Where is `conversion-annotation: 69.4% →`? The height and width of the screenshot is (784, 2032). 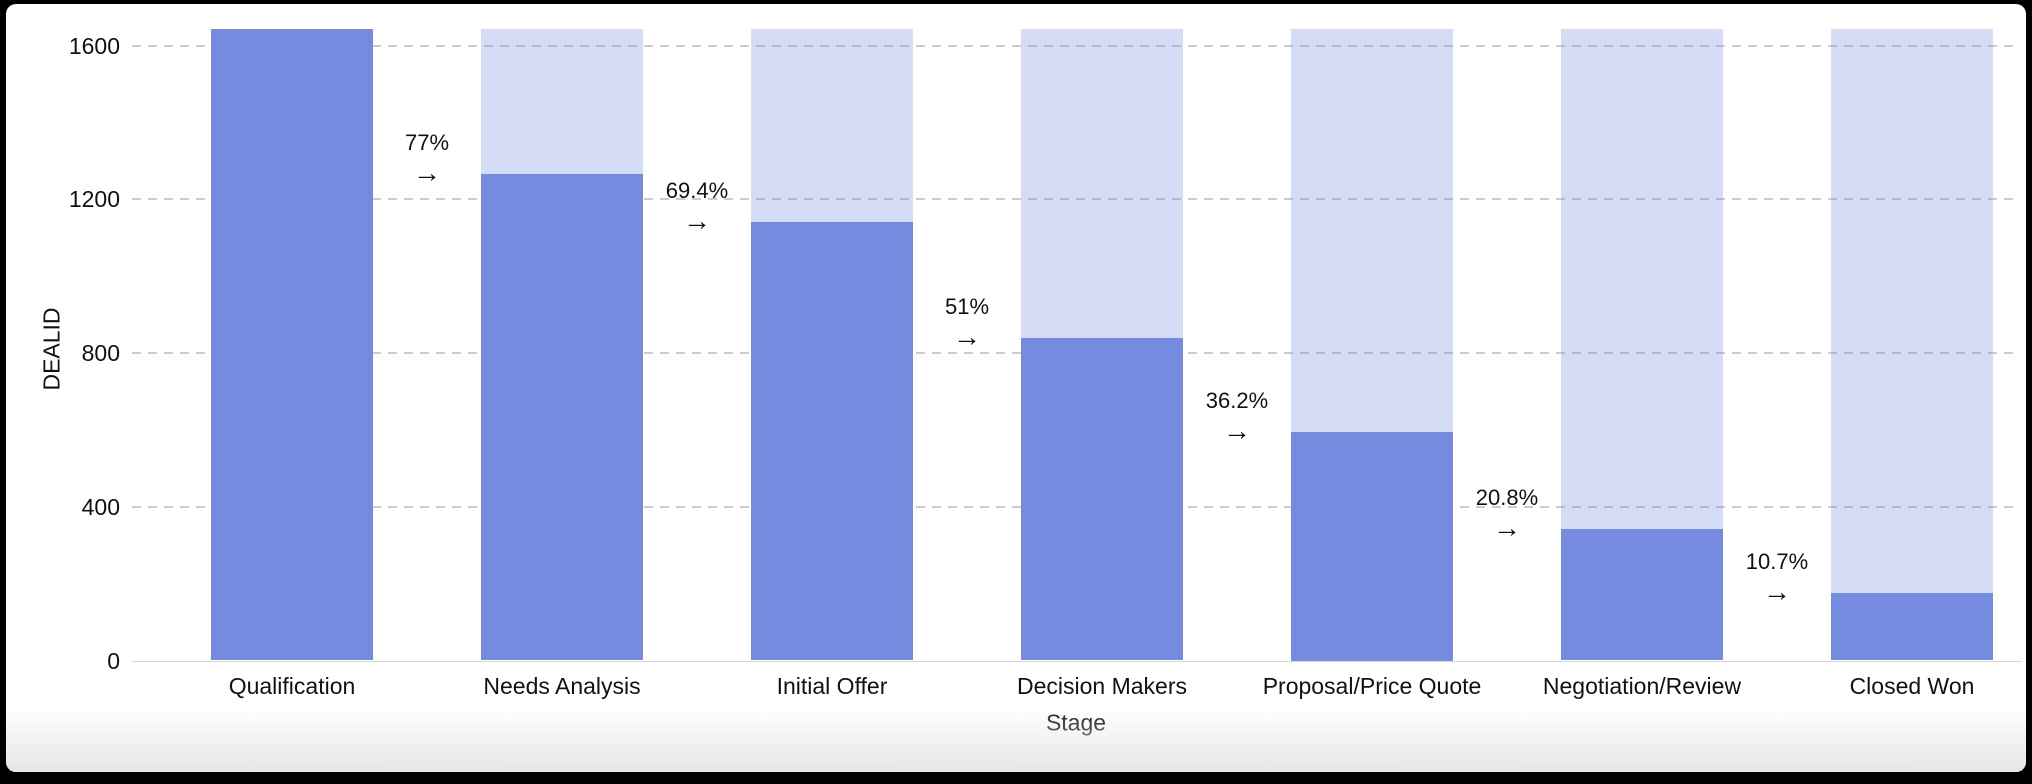
conversion-annotation: 69.4% → is located at coordinates (697, 206).